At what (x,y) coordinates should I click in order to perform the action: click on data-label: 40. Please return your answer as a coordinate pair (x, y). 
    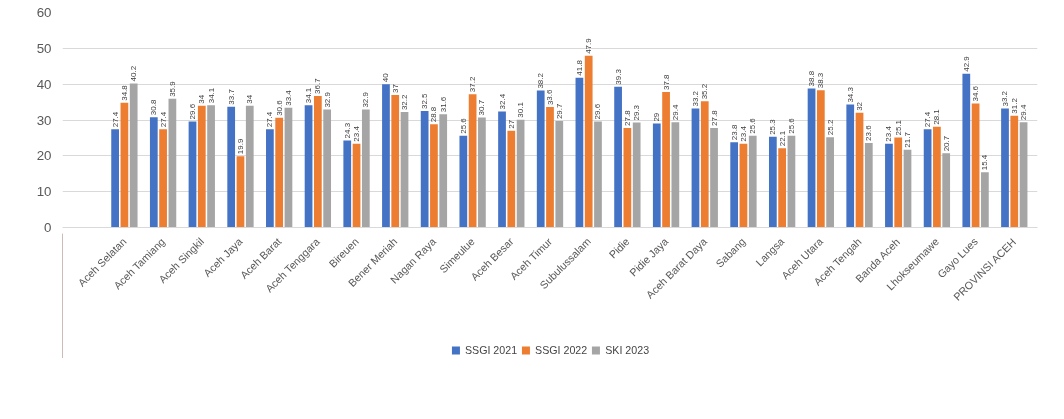
    Looking at the image, I should click on (386, 77).